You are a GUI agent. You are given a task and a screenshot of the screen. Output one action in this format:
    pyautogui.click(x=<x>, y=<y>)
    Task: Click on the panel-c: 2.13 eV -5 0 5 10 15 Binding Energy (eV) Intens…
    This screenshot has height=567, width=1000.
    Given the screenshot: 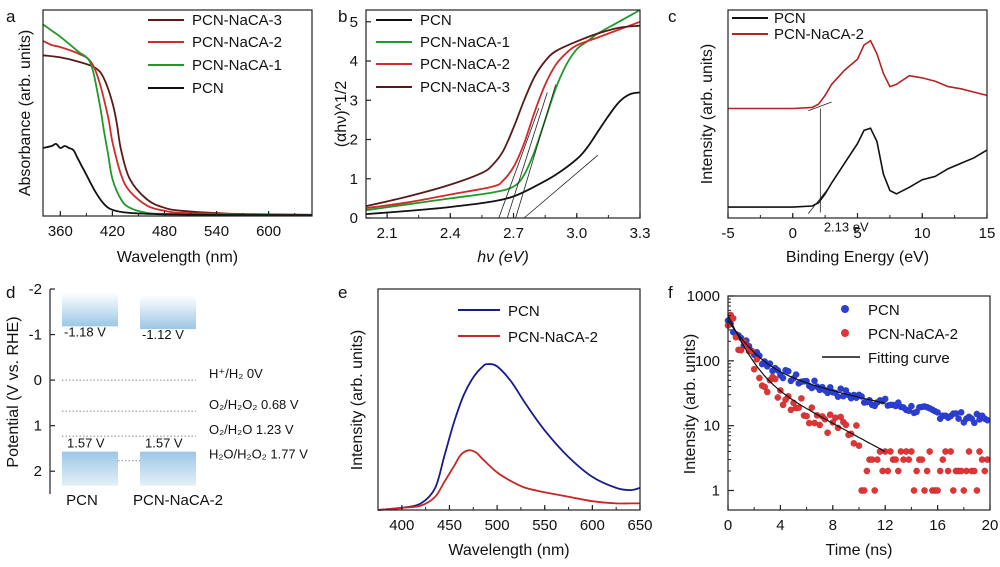 What is the action you would take?
    pyautogui.click(x=847, y=137)
    